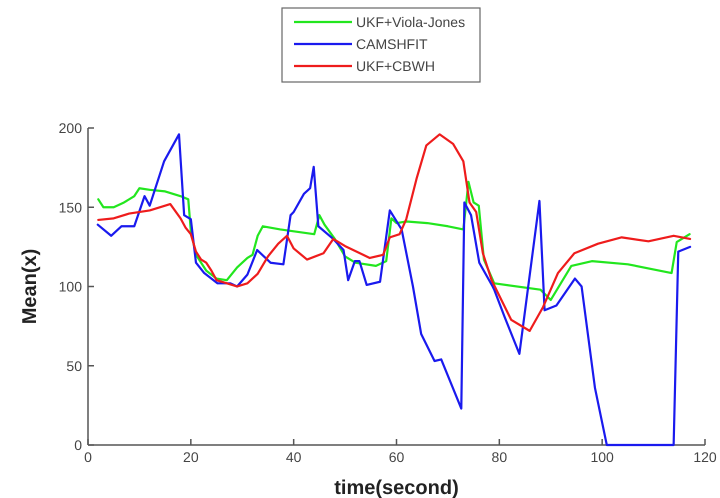 The image size is (720, 498). I want to click on x-tick-label: 0, so click(88, 457).